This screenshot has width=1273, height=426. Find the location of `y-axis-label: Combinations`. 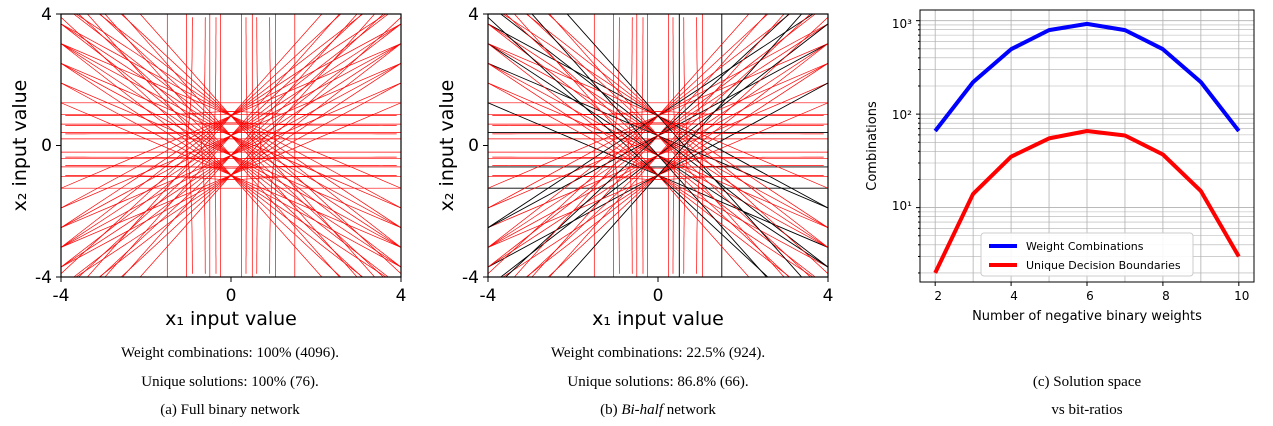

y-axis-label: Combinations is located at coordinates (872, 146).